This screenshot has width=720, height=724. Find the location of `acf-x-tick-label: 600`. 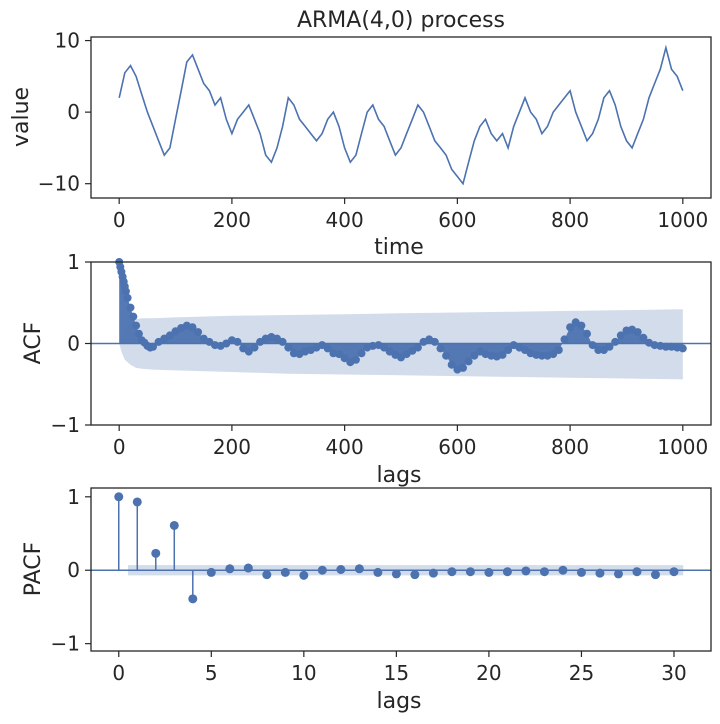

acf-x-tick-label: 600 is located at coordinates (457, 447).